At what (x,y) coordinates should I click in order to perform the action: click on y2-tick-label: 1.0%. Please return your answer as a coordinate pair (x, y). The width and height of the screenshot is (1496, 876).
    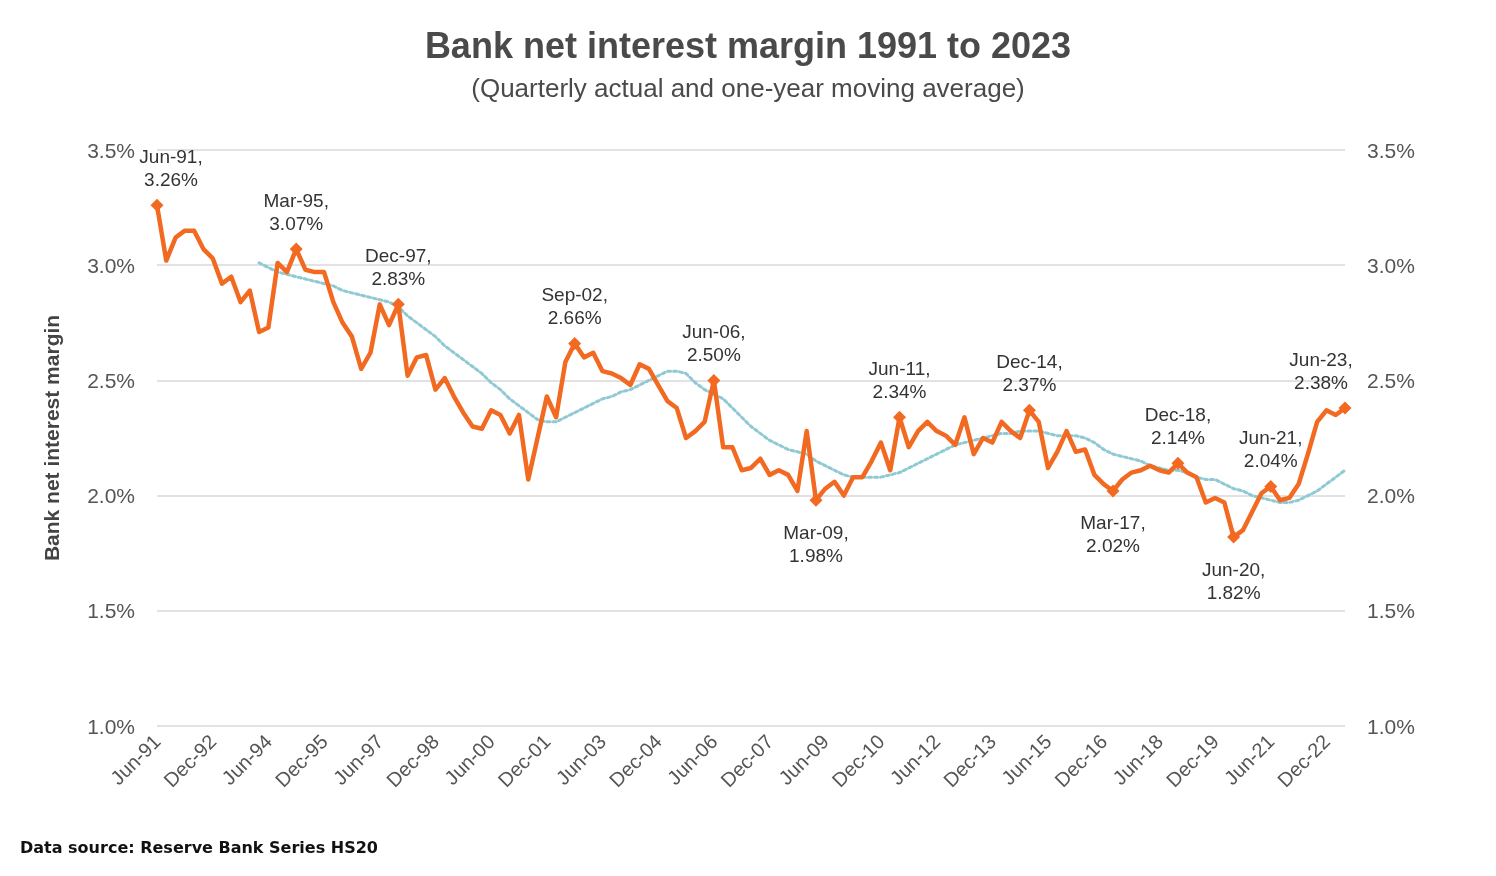
    Looking at the image, I should click on (1391, 726).